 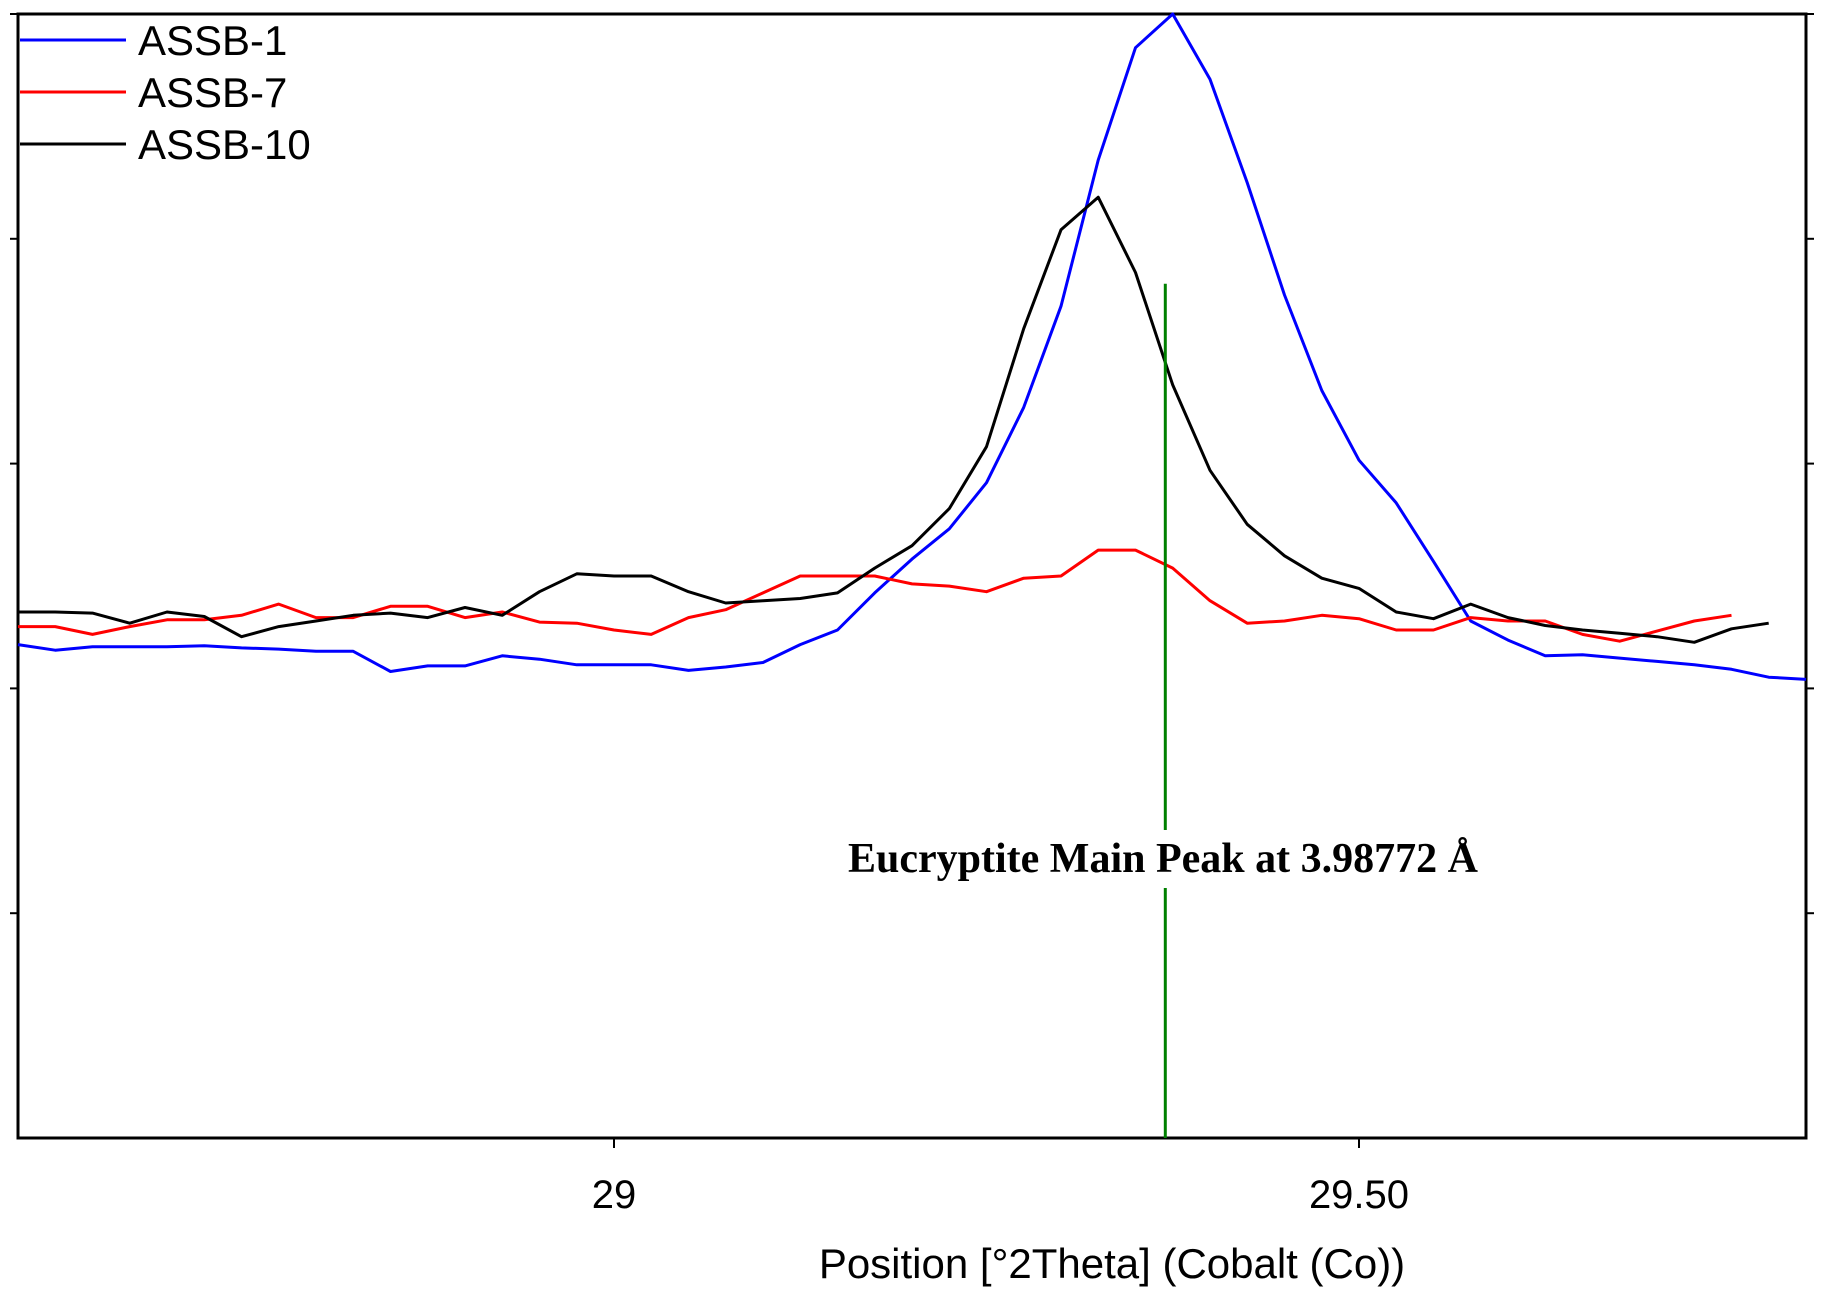 What do you see at coordinates (224, 144) in the screenshot?
I see `legend-label-assb-10: ASSB-10` at bounding box center [224, 144].